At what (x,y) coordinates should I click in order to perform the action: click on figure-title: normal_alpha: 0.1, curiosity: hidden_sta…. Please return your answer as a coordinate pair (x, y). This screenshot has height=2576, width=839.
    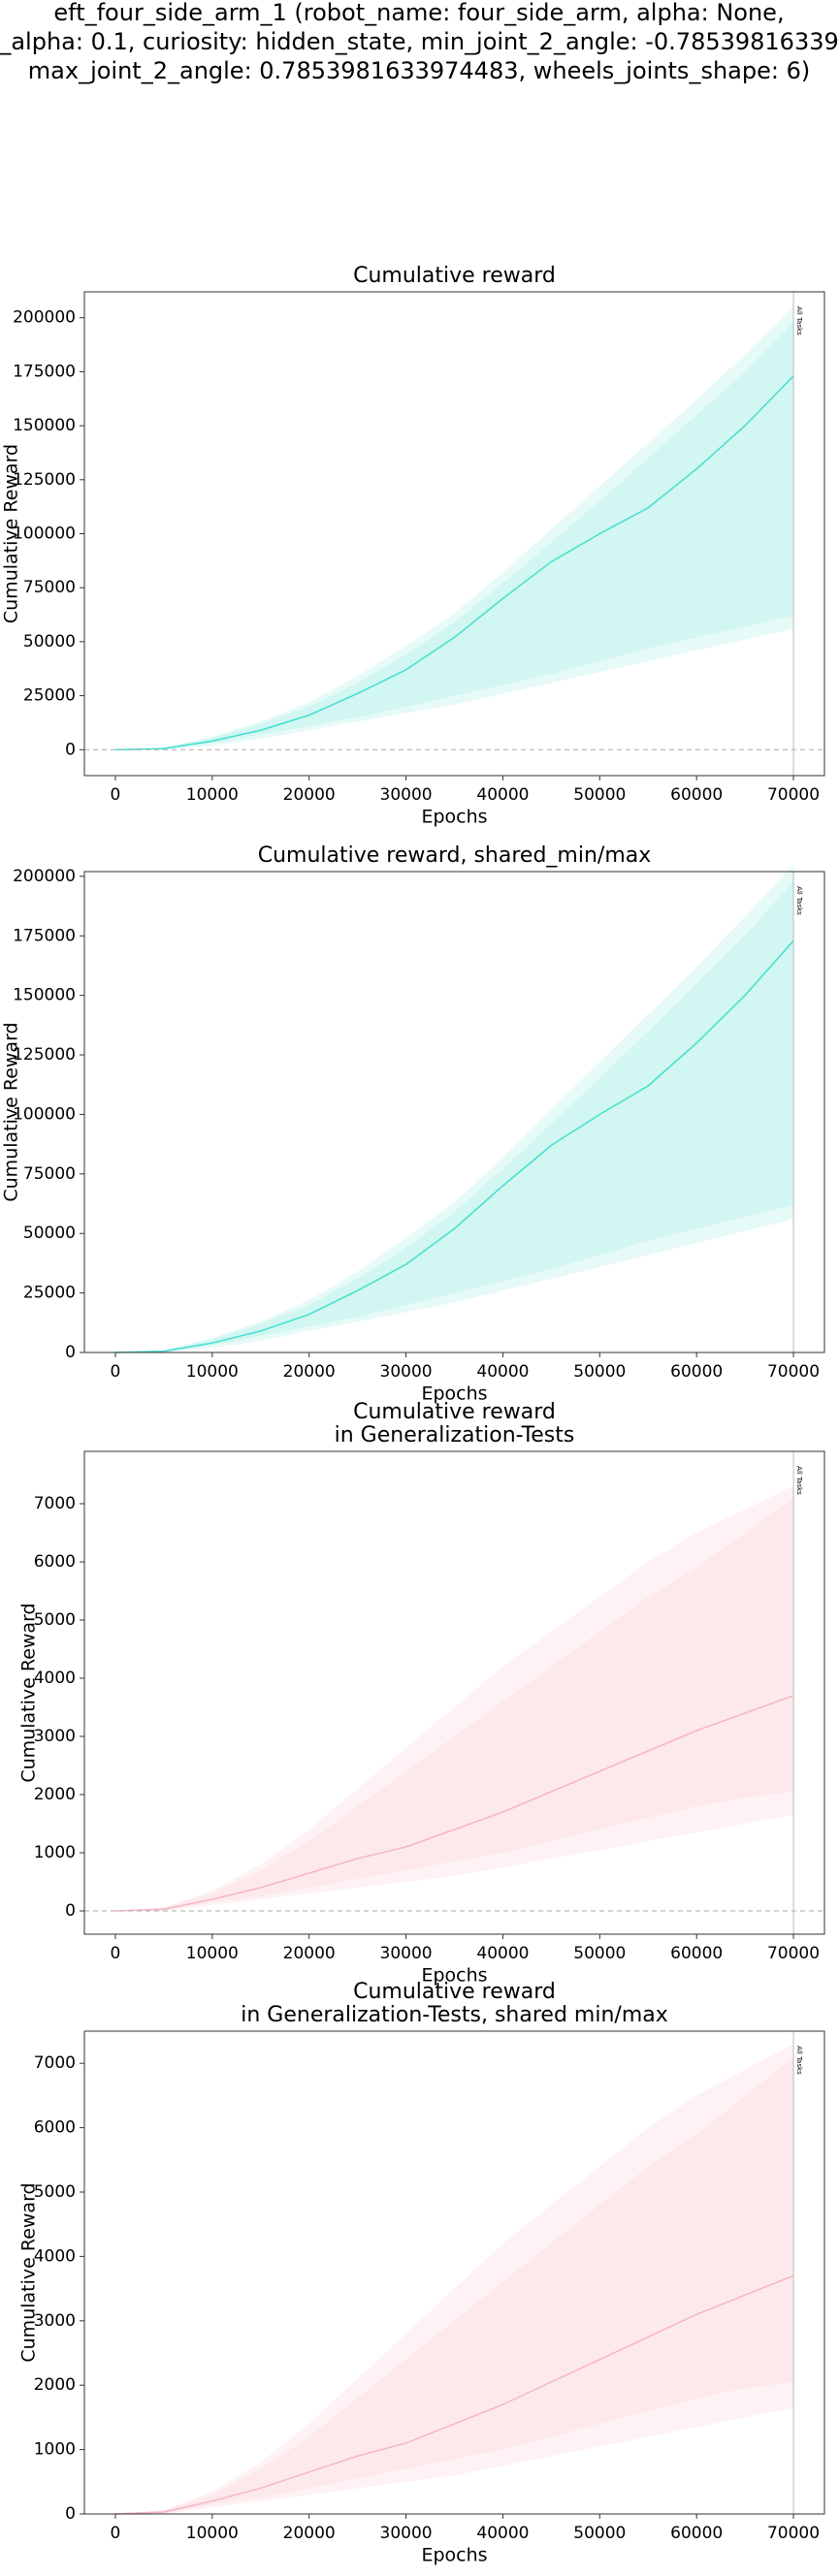
    Looking at the image, I should click on (419, 41).